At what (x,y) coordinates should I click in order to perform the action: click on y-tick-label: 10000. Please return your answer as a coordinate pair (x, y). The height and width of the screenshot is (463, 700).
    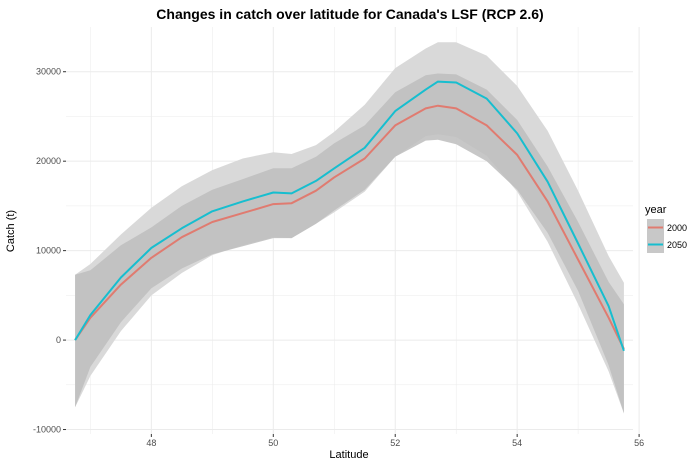
    Looking at the image, I should click on (48, 251).